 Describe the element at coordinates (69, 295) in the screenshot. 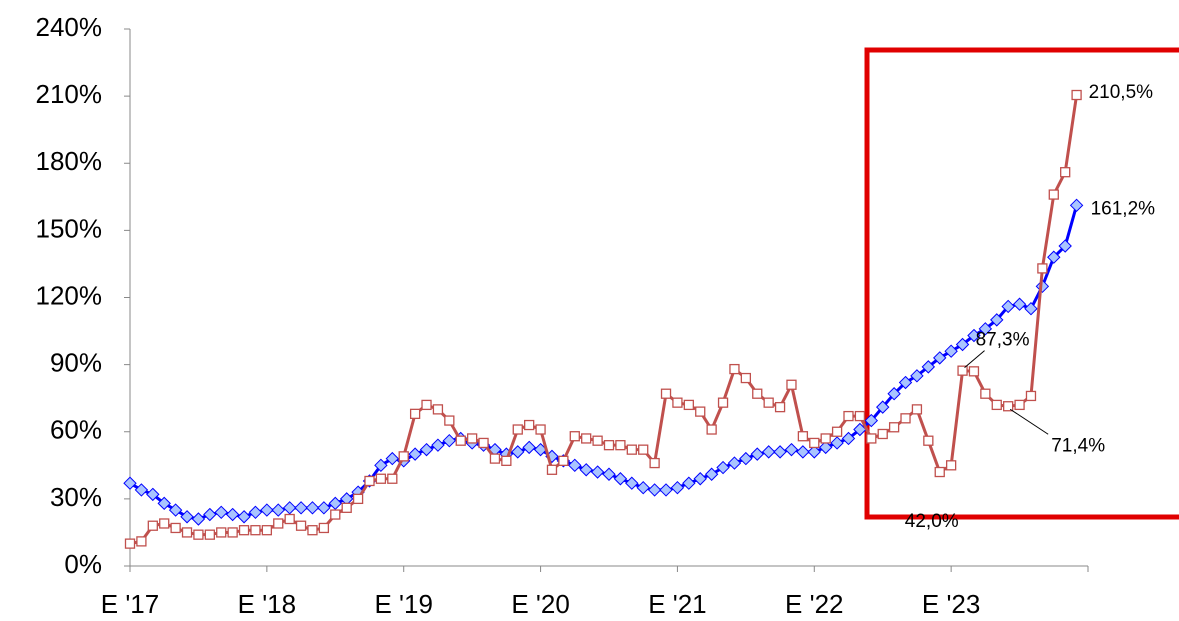

I see `y-tick-label: 120%` at that location.